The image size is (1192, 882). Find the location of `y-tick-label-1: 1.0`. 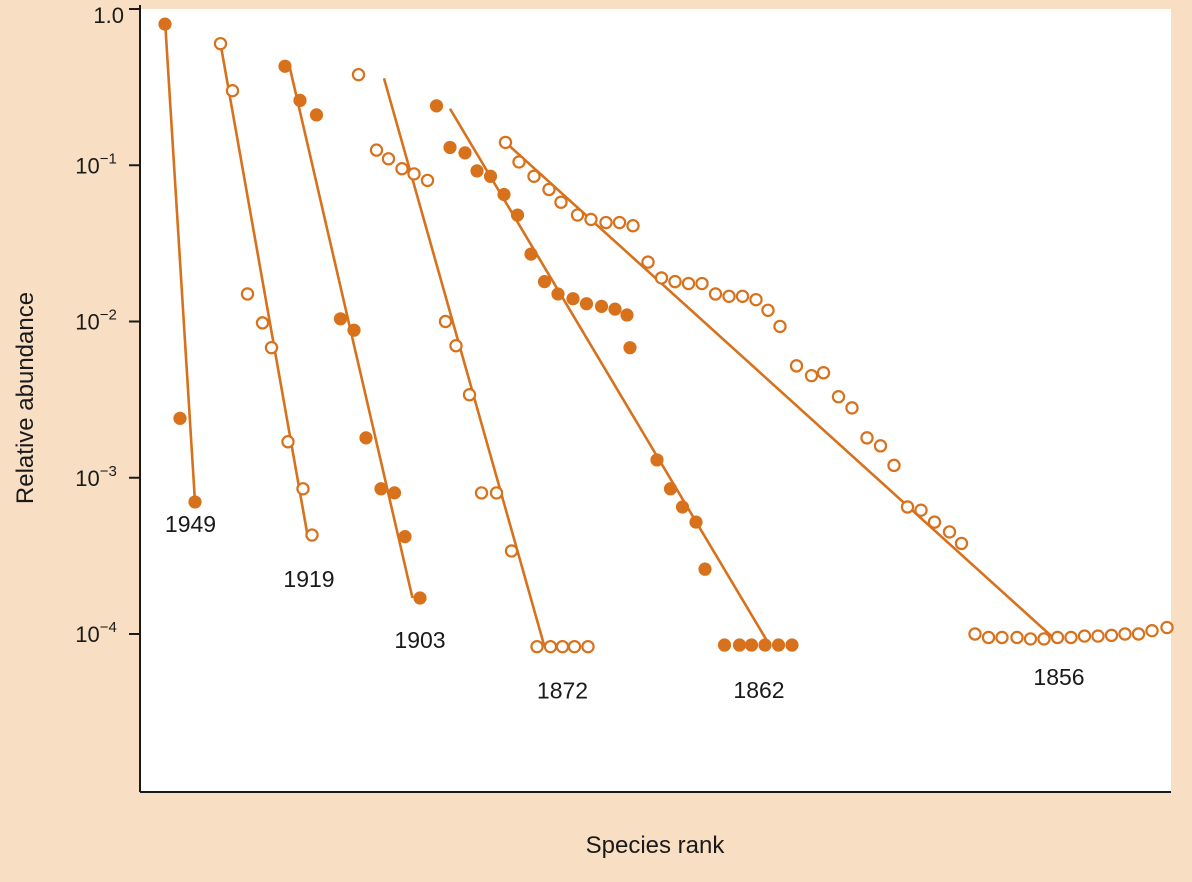

y-tick-label-1: 1.0 is located at coordinates (108, 15).